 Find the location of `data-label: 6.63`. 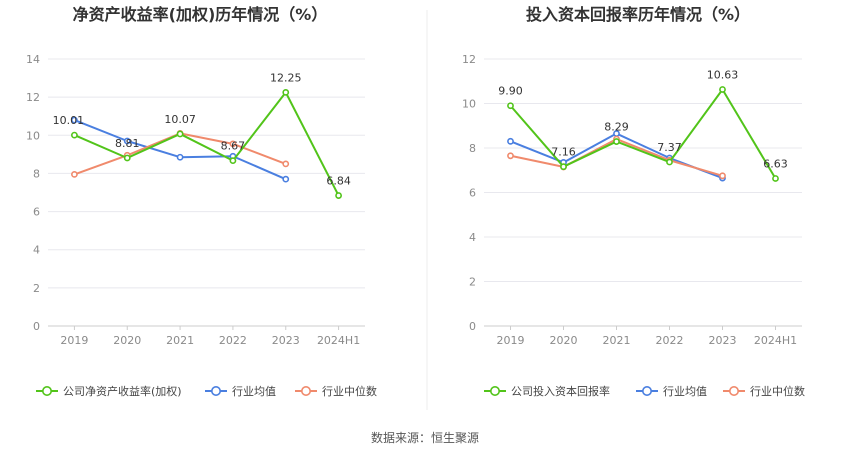

data-label: 6.63 is located at coordinates (775, 163).